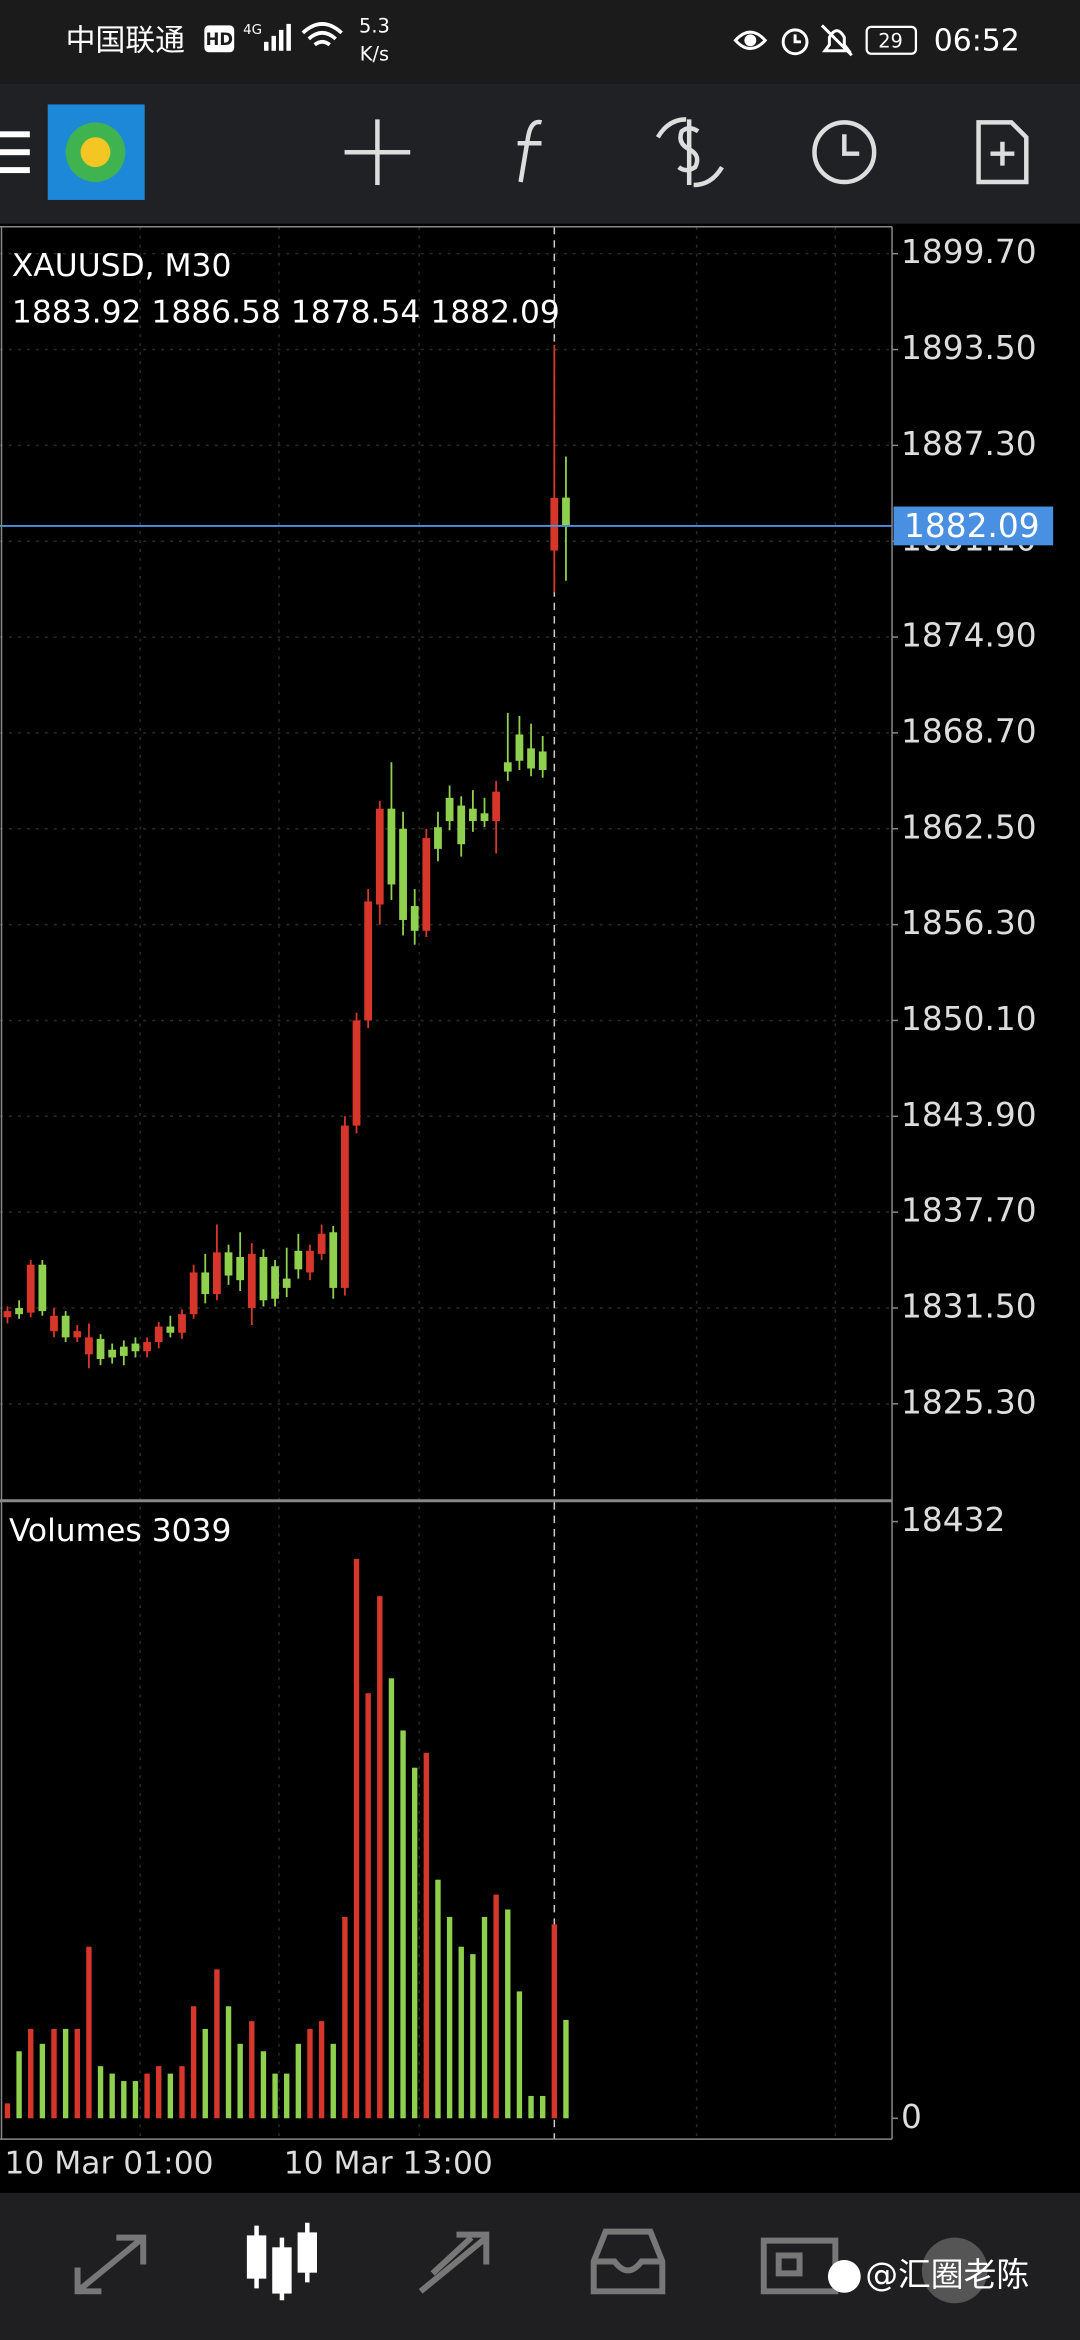 The width and height of the screenshot is (1080, 2340). Describe the element at coordinates (844, 152) in the screenshot. I see `history-button` at that location.